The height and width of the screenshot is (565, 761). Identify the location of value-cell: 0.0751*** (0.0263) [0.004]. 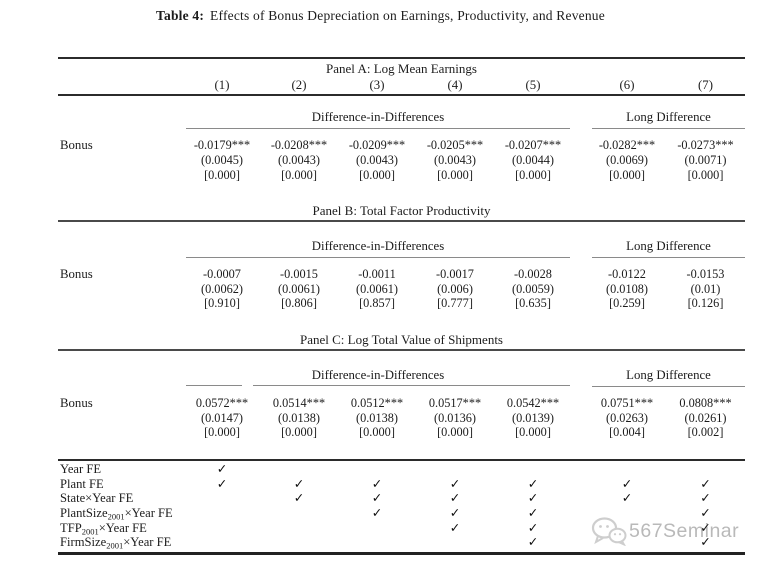
(627, 418).